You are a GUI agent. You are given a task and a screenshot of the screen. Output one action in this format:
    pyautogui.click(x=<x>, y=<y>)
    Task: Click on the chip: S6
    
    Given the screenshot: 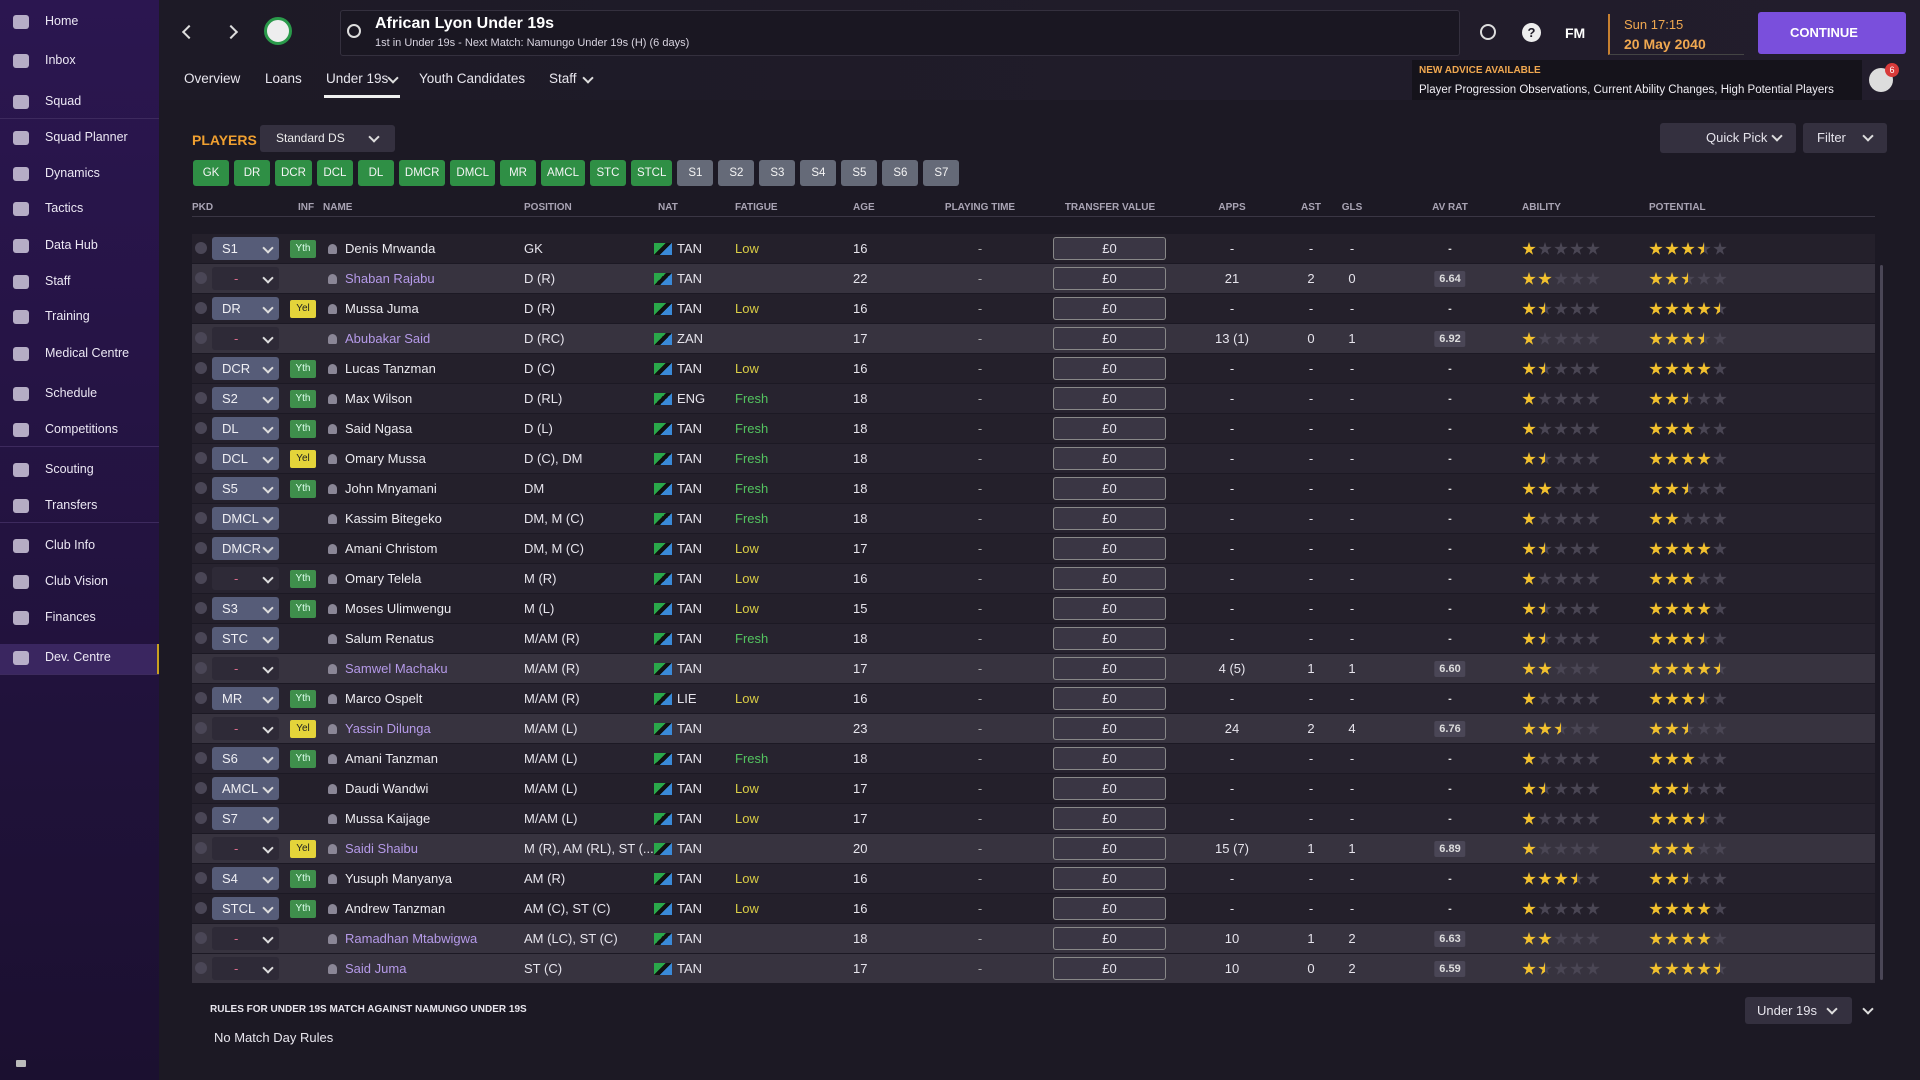 What is the action you would take?
    pyautogui.click(x=900, y=173)
    